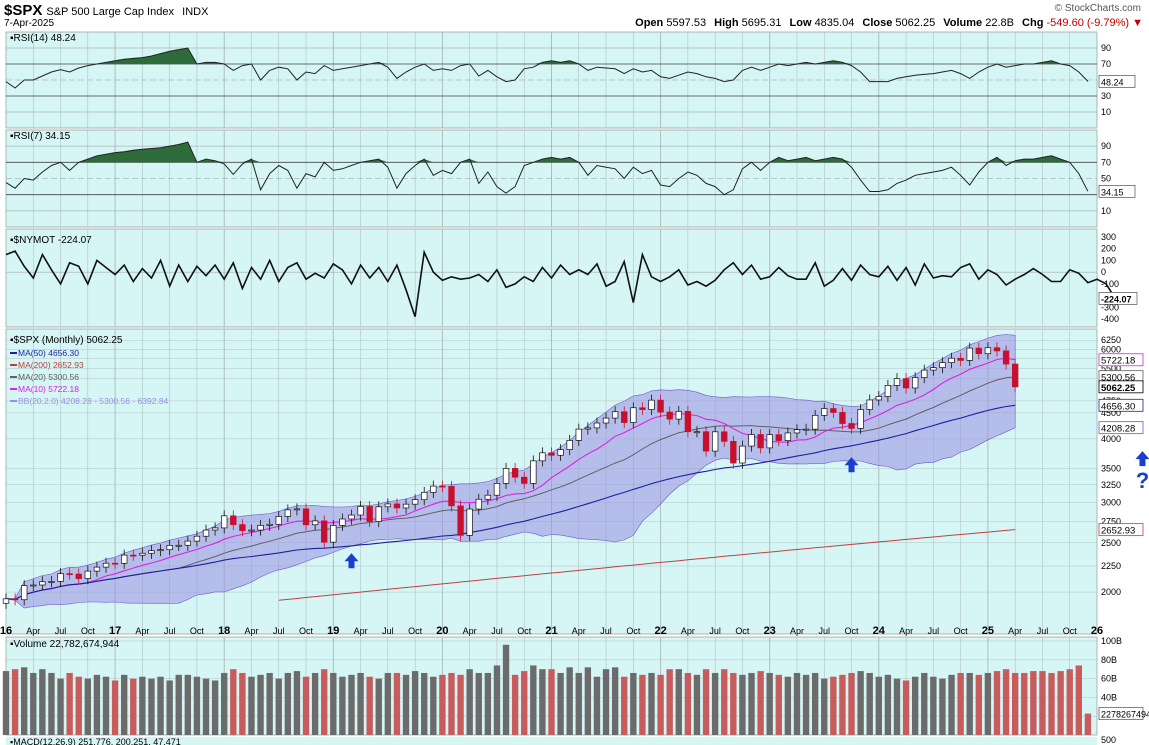 The height and width of the screenshot is (745, 1149). I want to click on high-value: 5695.31, so click(761, 23).